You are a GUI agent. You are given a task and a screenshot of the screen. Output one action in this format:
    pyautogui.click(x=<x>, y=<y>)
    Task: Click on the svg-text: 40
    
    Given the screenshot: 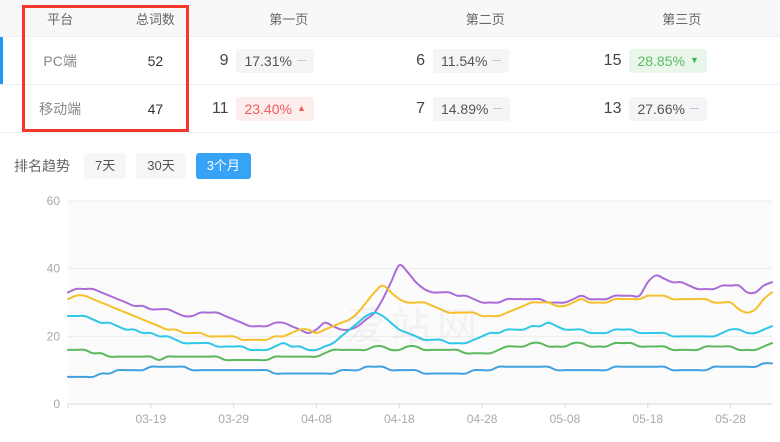 What is the action you would take?
    pyautogui.click(x=54, y=269)
    